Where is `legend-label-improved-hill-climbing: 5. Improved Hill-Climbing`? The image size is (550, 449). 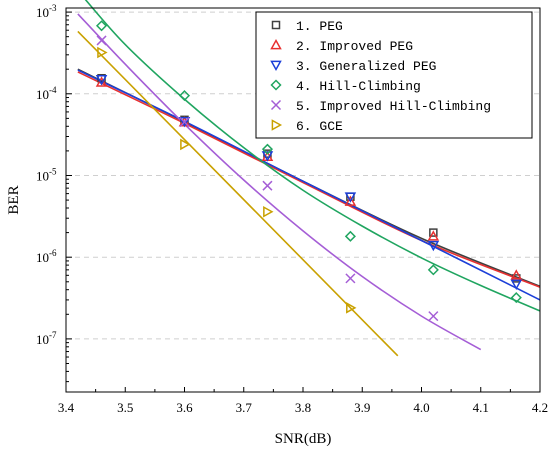
legend-label-improved-hill-climbing: 5. Improved Hill-Climbing is located at coordinates (393, 106).